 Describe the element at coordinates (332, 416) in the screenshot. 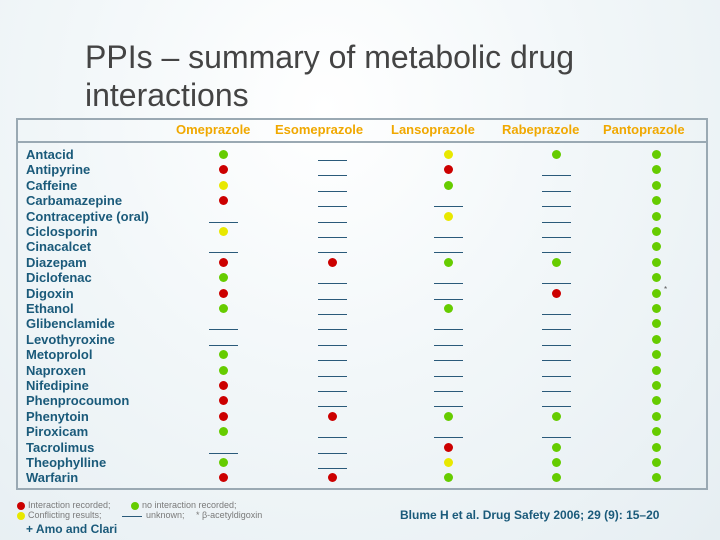

I see `red-dot-phenytoin-esomeprazole` at that location.